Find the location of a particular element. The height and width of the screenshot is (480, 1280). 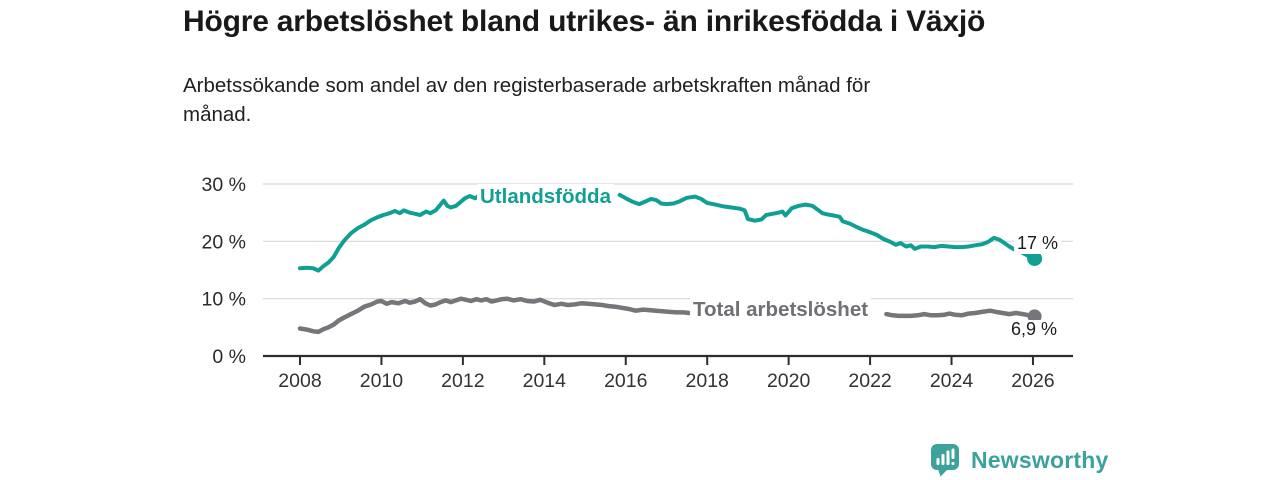

x-tick-label: 2014 is located at coordinates (545, 381).